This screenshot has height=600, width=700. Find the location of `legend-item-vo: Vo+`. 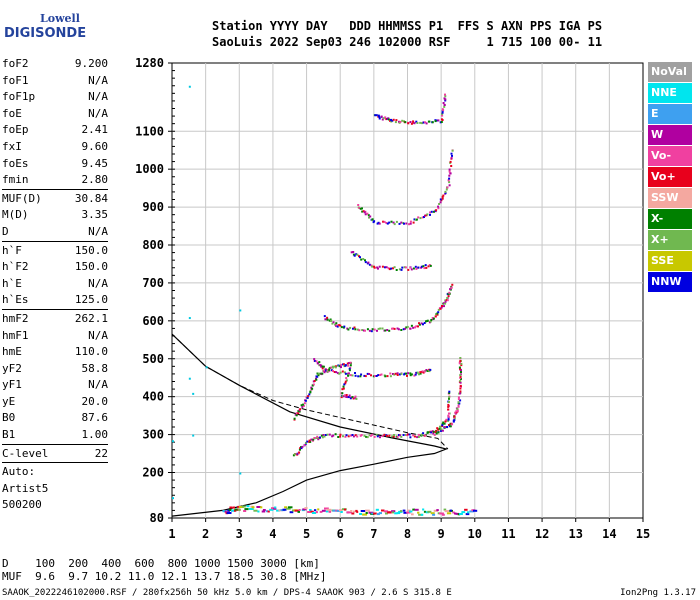

legend-item-vo: Vo+ is located at coordinates (670, 177).